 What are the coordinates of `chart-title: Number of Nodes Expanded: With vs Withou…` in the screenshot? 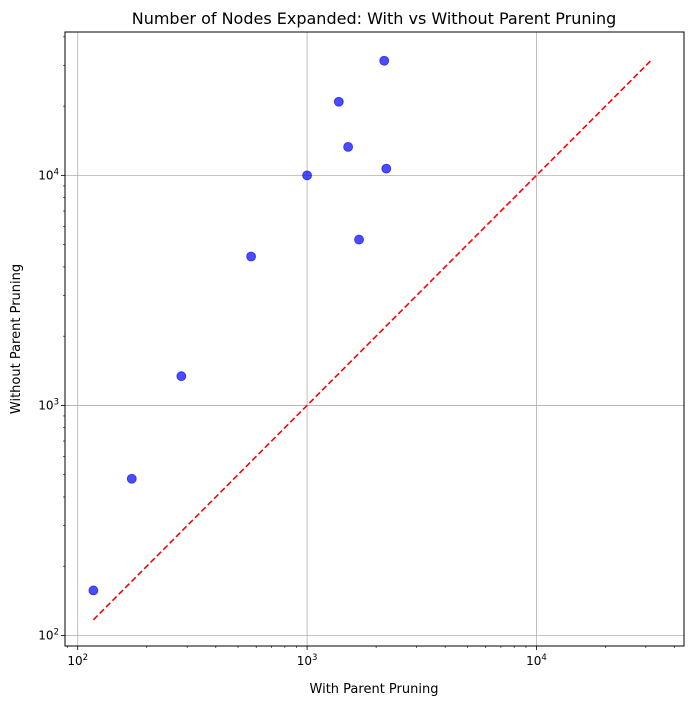 It's located at (374, 18).